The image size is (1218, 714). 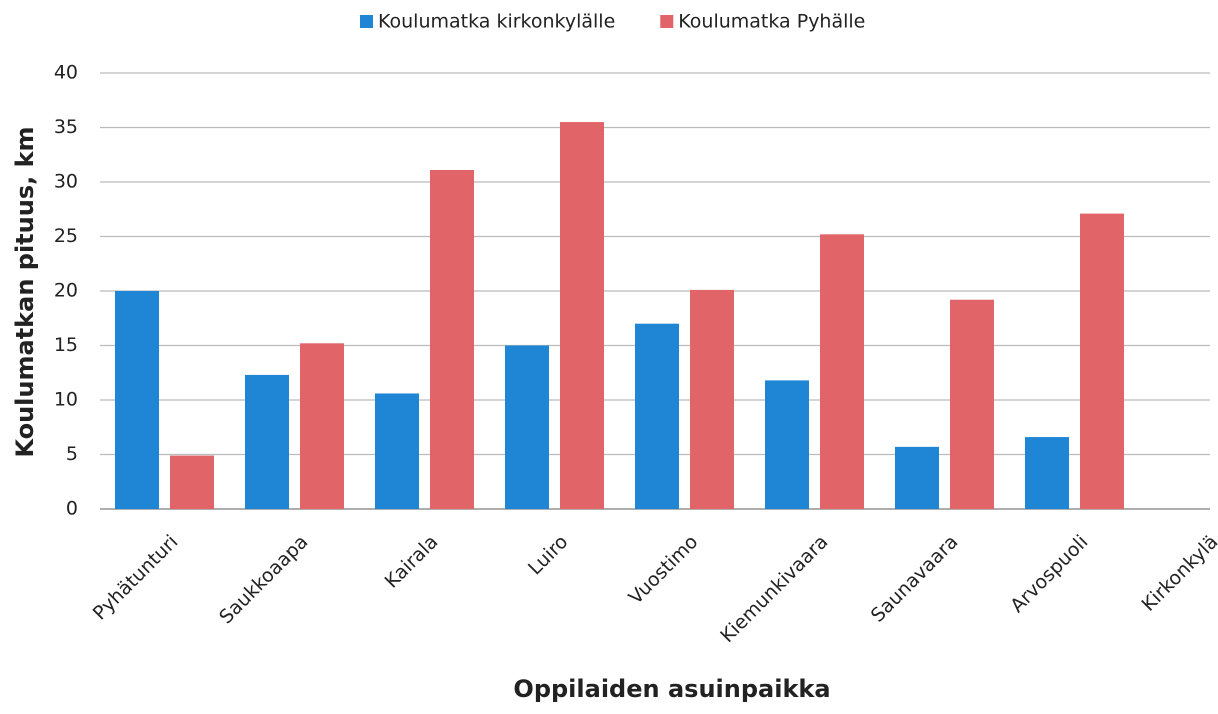 I want to click on y-tick-label: 5, so click(x=72, y=454).